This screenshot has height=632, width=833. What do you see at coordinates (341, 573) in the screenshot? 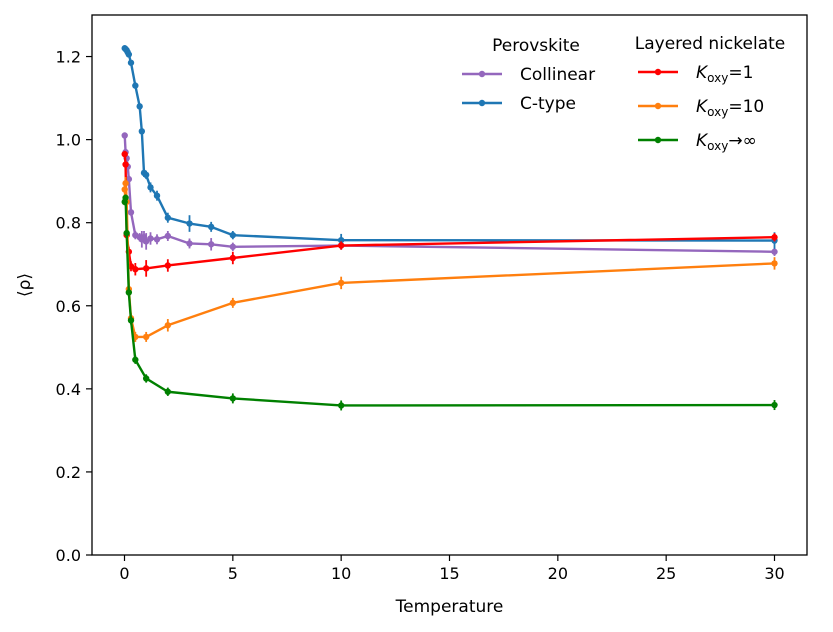
I see `x-tick-label: 10` at bounding box center [341, 573].